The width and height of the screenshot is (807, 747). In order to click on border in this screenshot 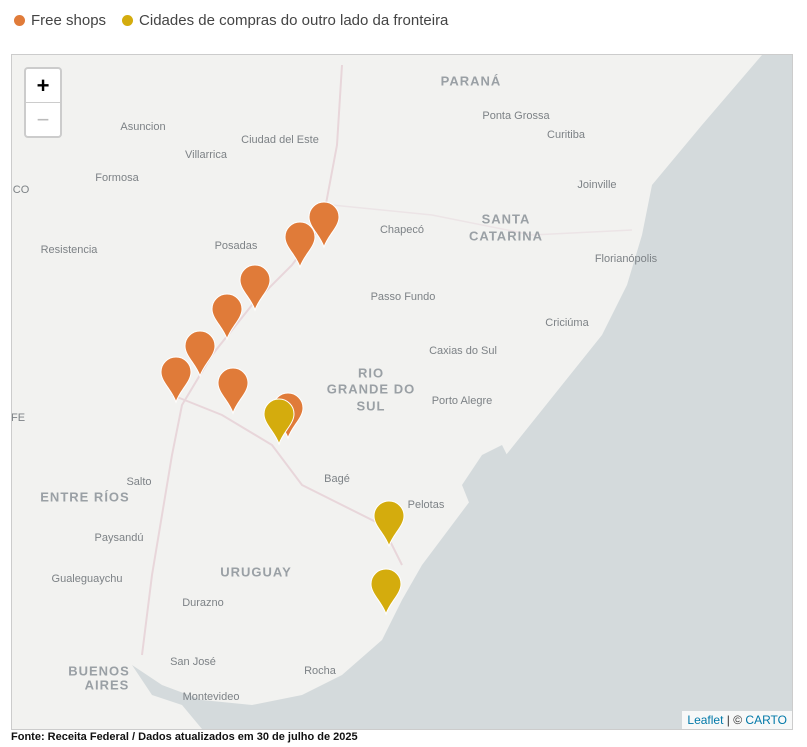, I will do `click(482, 220)`.